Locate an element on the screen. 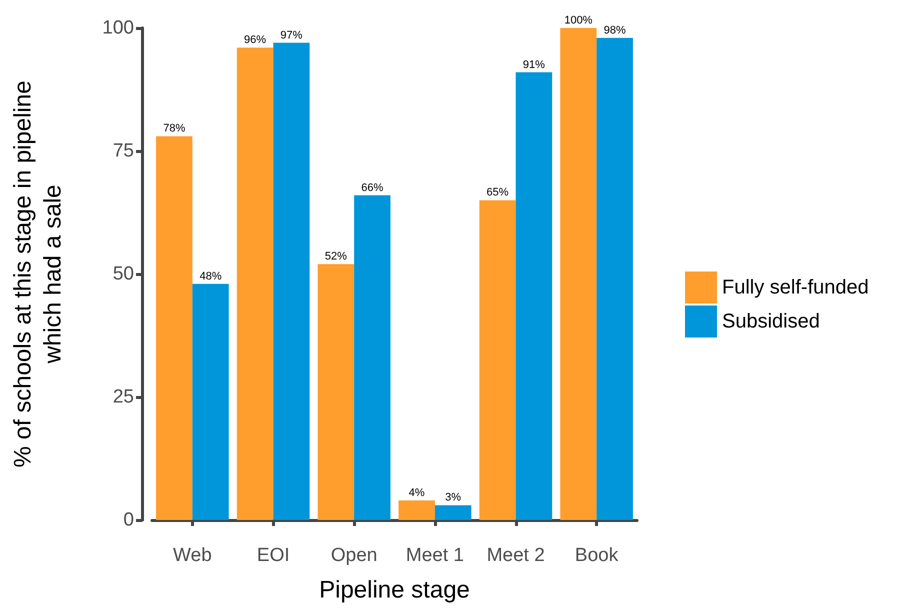 This screenshot has height=609, width=917. data-label: 97% is located at coordinates (291, 35).